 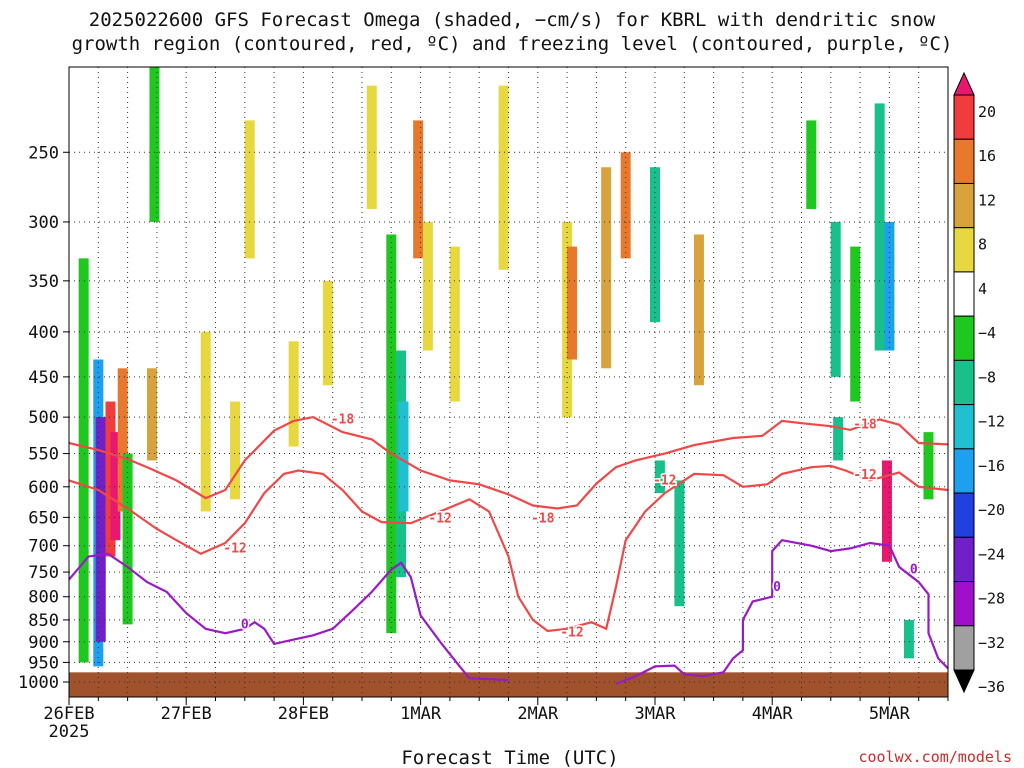 I want to click on y-tick-label: 500, so click(x=43, y=418).